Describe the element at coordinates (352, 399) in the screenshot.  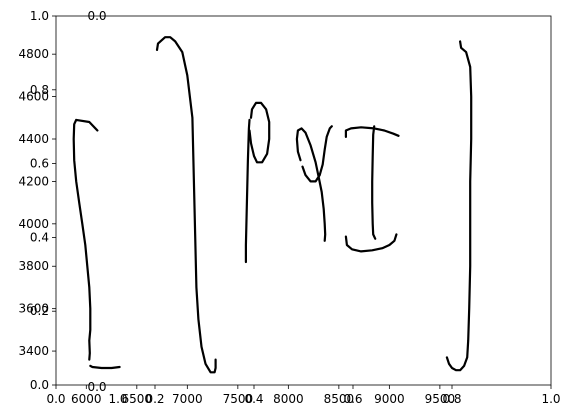
I see `unit-x-tick-label: 0.6` at that location.